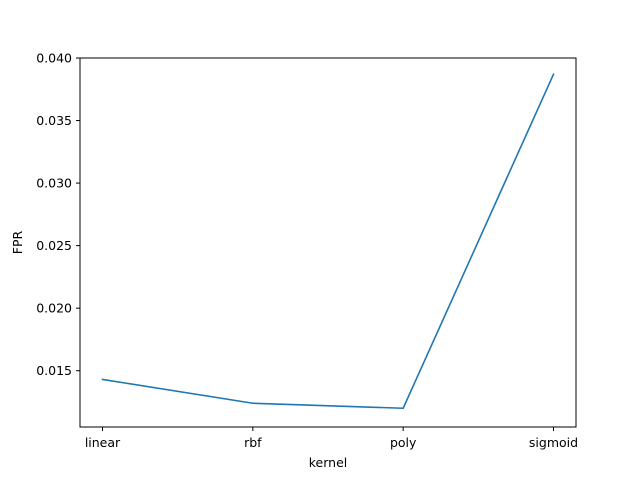  Describe the element at coordinates (58, 214) in the screenshot. I see `y-axis-ticks: 0.015 0.020 0.025 0.030 0.035 0.040` at that location.